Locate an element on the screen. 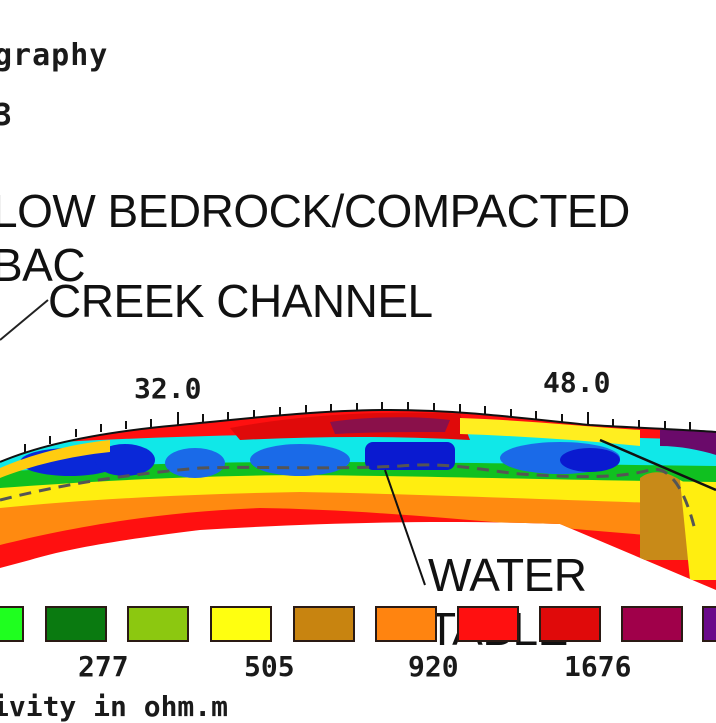 This screenshot has width=716, height=723. bedrock-annotation: LOW BEDROCK/COMPACTED BAC is located at coordinates (315, 238).